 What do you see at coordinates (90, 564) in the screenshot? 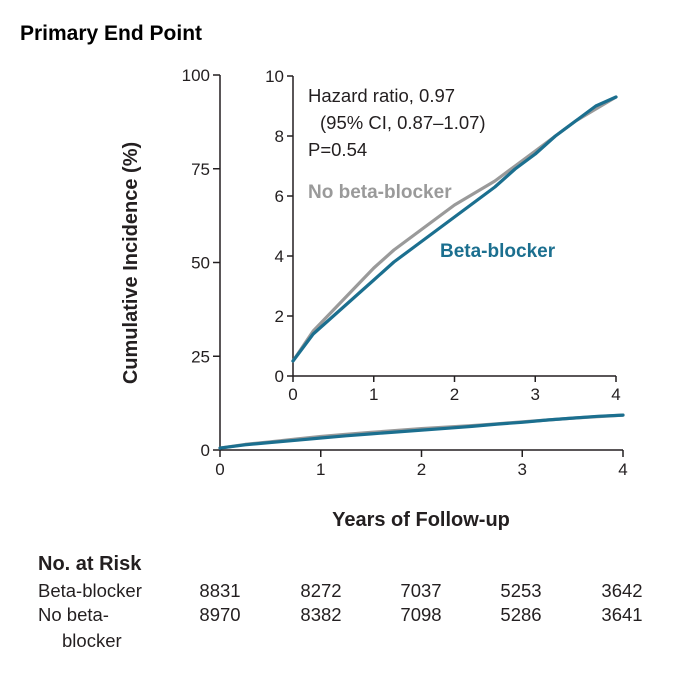
I see `risk-table-title: No. at Risk` at bounding box center [90, 564].